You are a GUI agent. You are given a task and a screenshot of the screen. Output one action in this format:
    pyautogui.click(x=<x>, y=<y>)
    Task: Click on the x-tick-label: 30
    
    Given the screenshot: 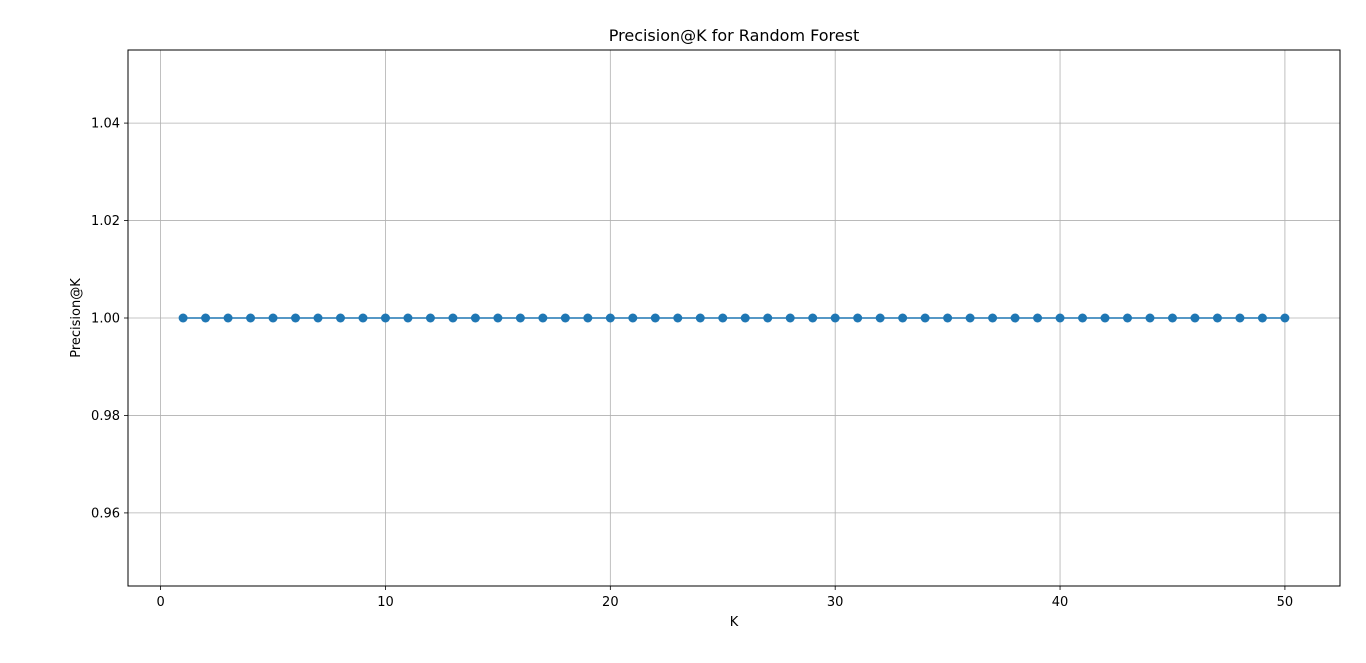 What is the action you would take?
    pyautogui.click(x=835, y=602)
    